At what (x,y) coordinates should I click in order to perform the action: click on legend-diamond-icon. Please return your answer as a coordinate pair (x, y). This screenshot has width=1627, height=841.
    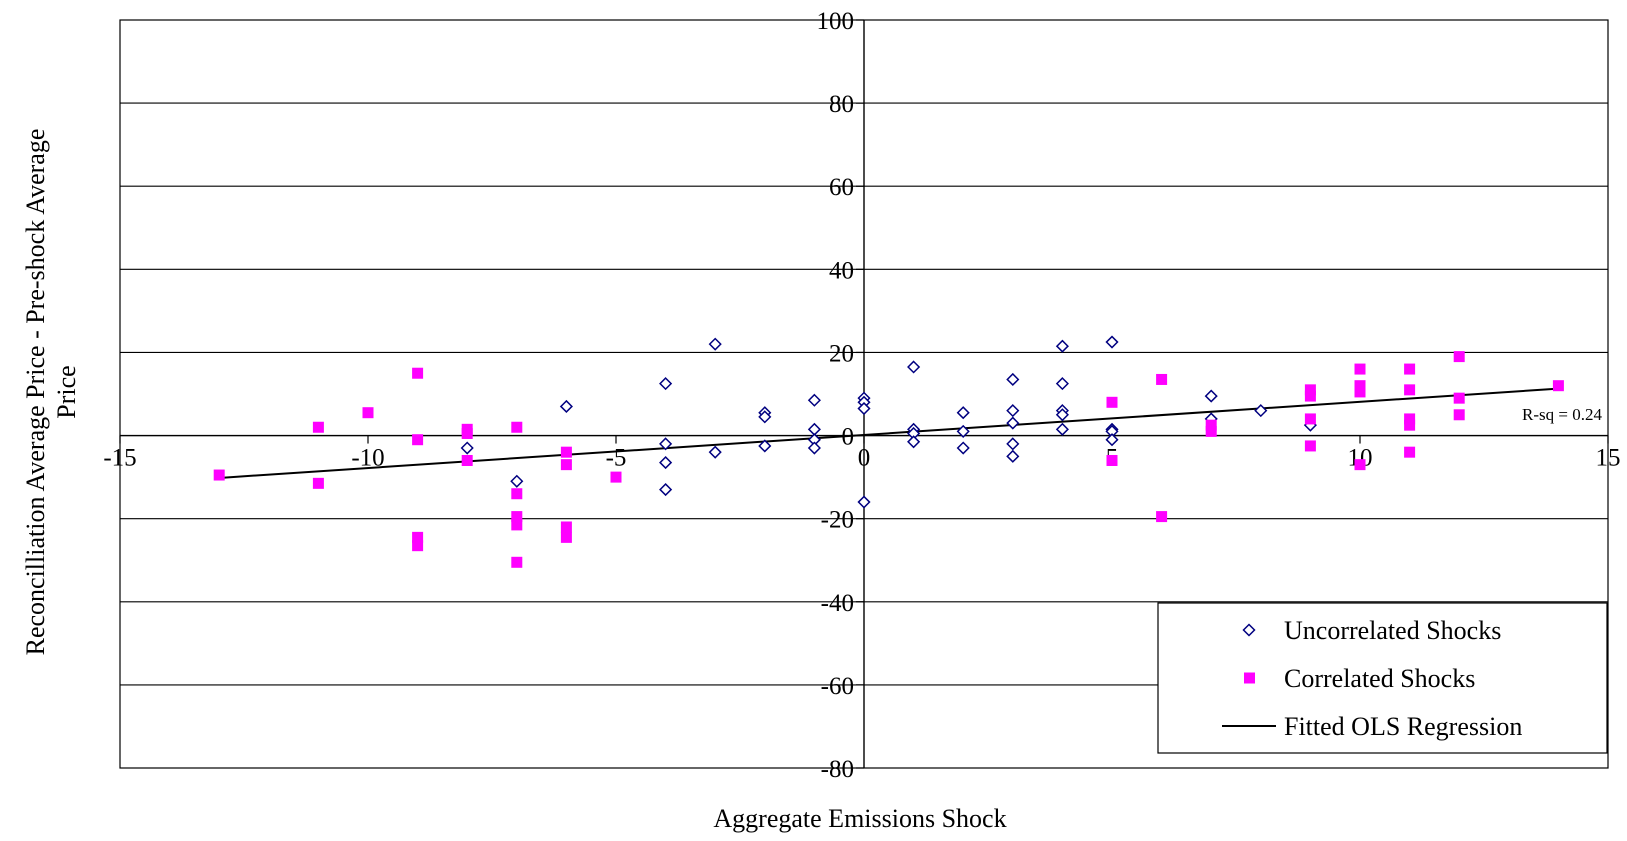
    Looking at the image, I should click on (1249, 630).